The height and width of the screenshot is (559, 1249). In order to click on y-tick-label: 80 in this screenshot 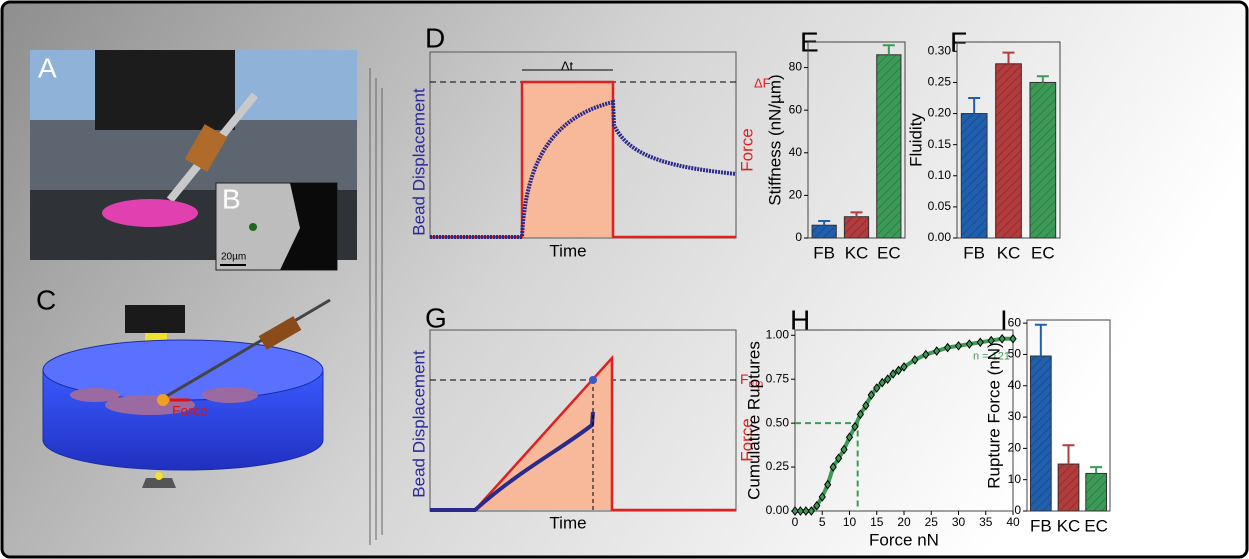, I will do `click(796, 67)`.